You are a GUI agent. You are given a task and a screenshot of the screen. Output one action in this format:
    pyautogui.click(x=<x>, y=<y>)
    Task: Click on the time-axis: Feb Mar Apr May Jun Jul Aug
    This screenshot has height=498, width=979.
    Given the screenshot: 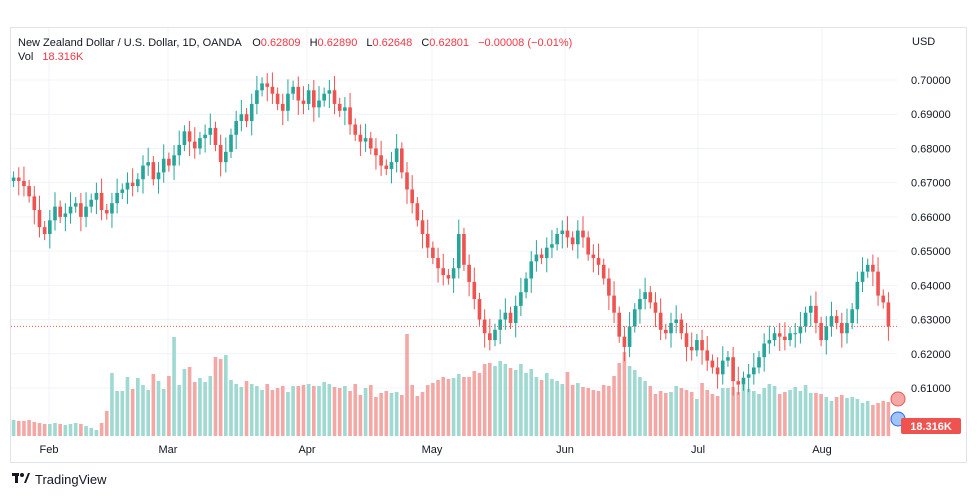 What is the action you would take?
    pyautogui.click(x=436, y=450)
    